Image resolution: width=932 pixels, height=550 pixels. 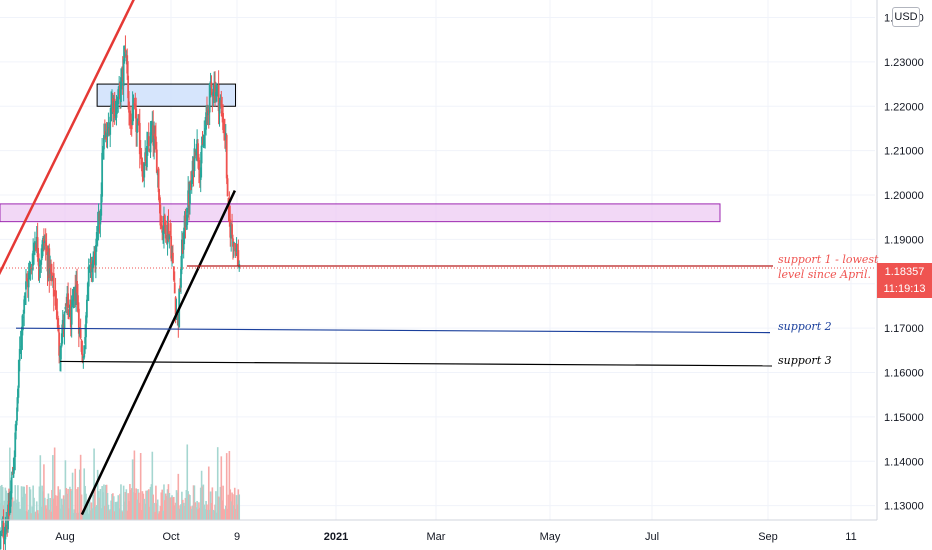 What do you see at coordinates (158, 353) in the screenshot?
I see `black-trendline` at bounding box center [158, 353].